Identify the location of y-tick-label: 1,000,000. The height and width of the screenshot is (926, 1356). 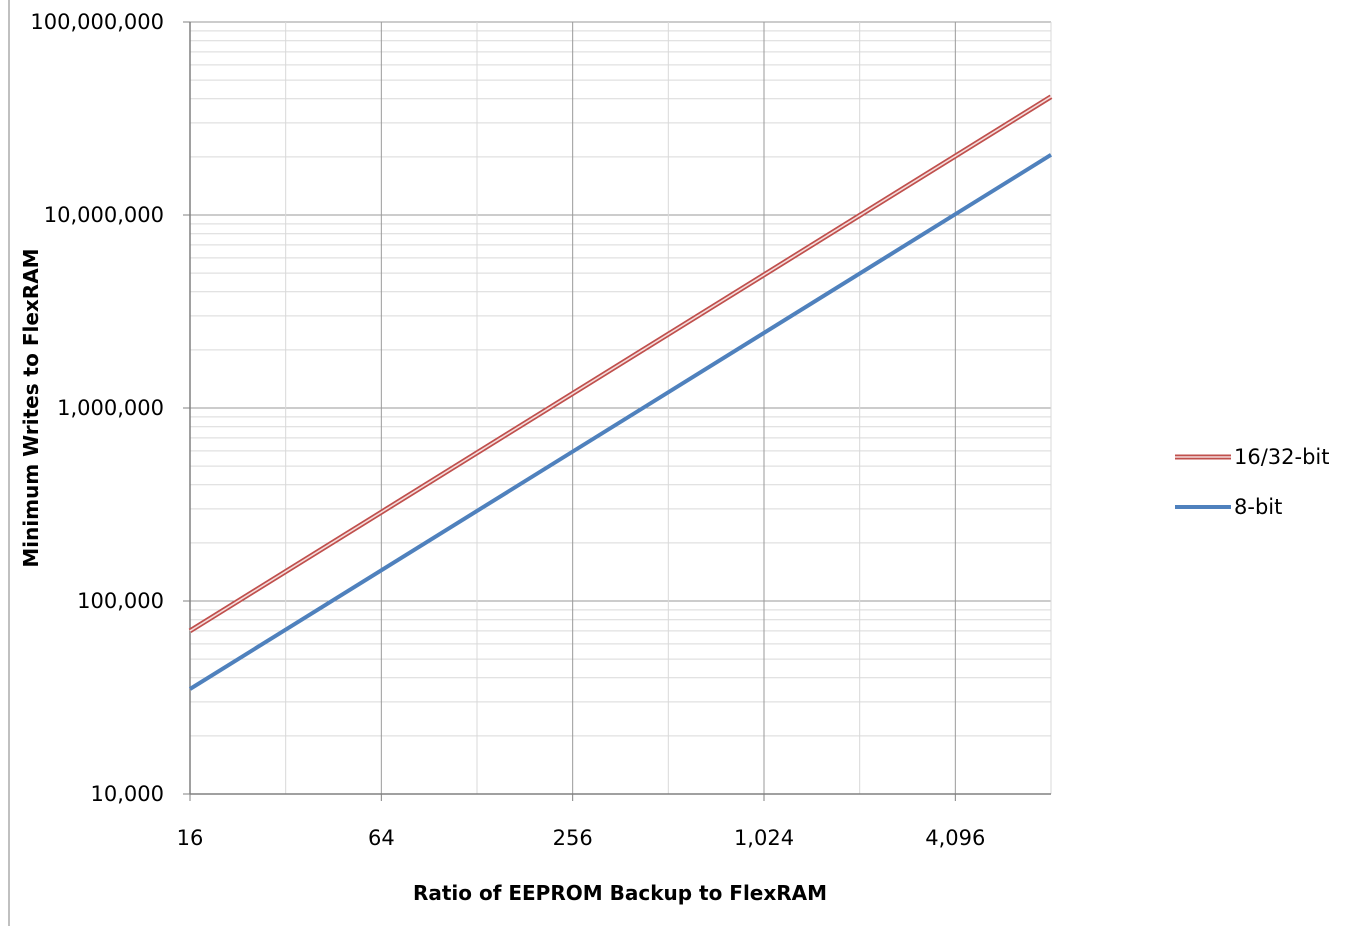
(110, 408).